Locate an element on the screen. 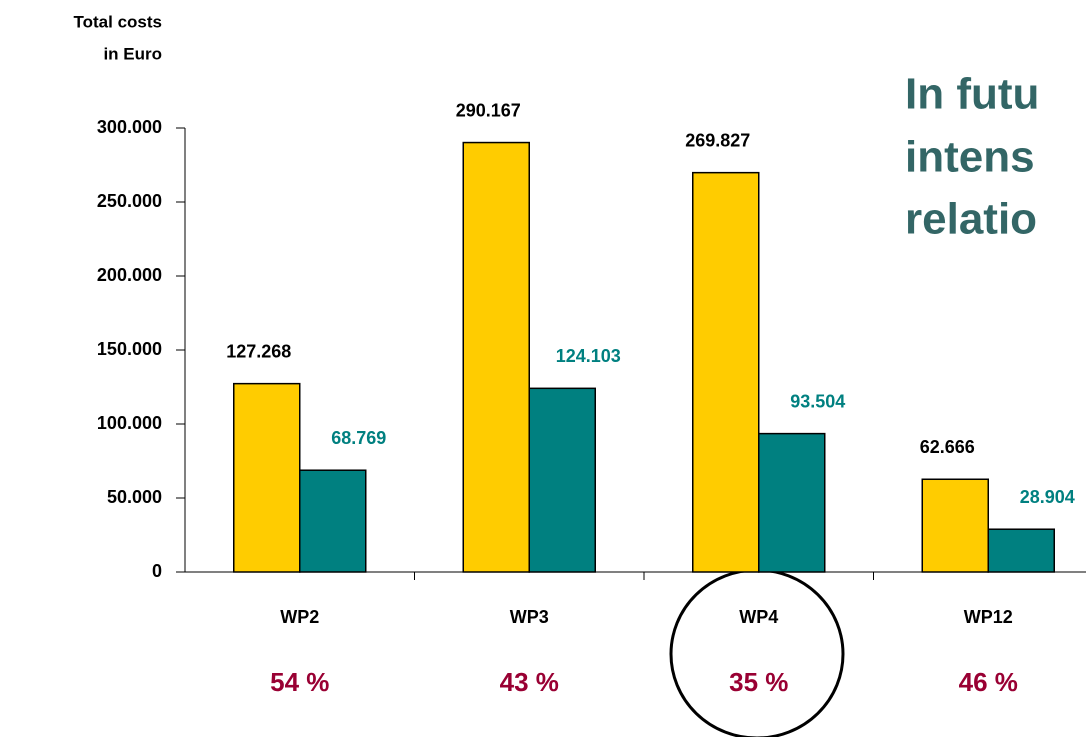 This screenshot has height=737, width=1086. share-label: 35 % is located at coordinates (758, 682).